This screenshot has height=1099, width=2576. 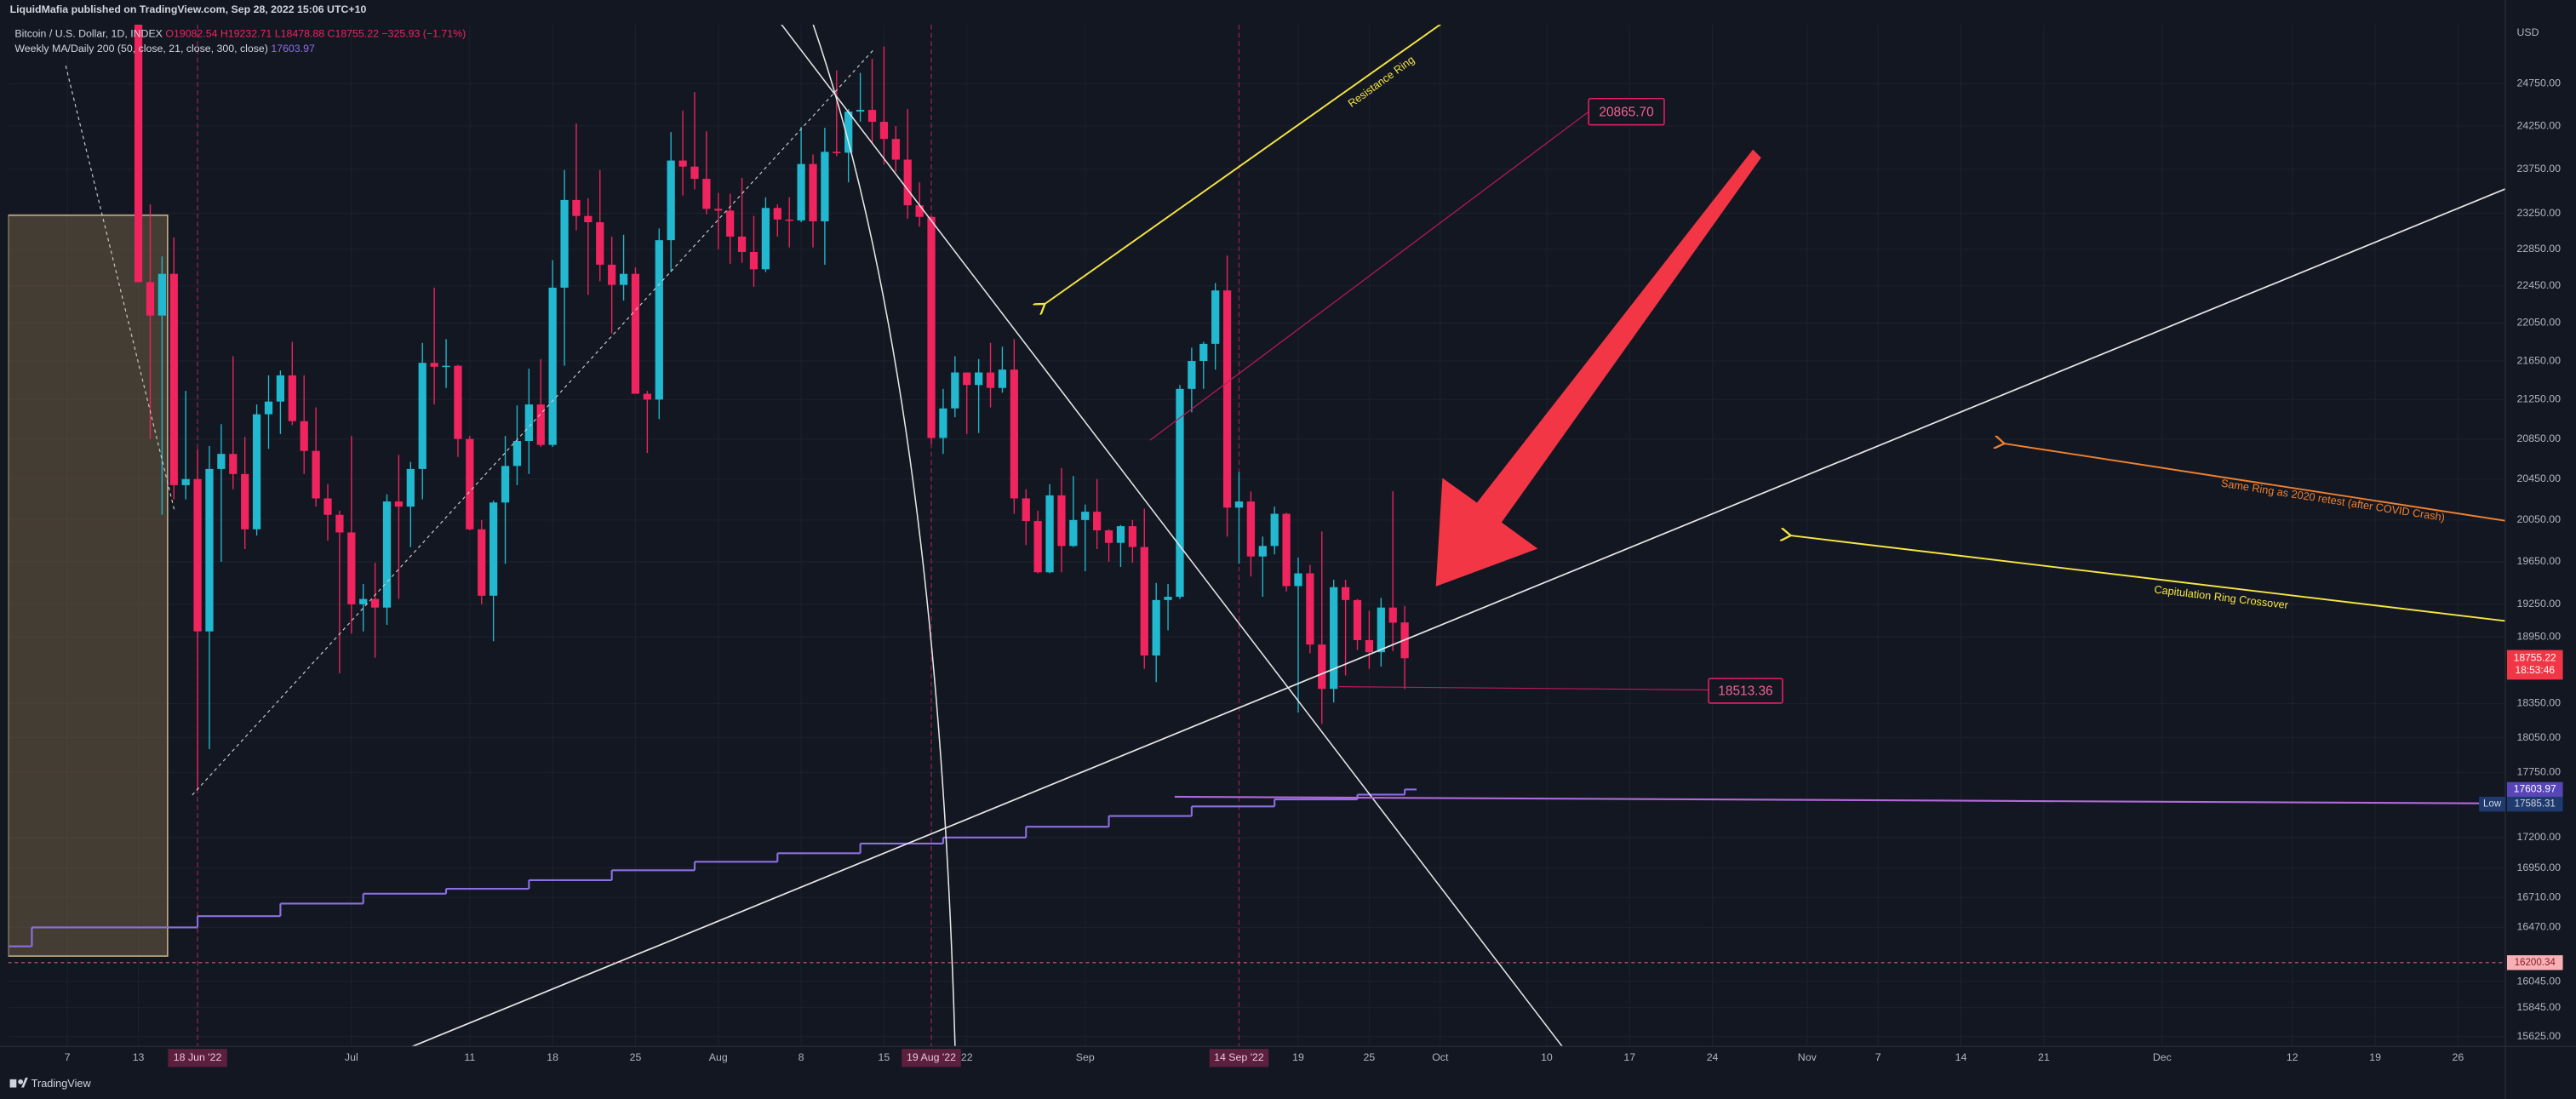 What do you see at coordinates (61, 1083) in the screenshot?
I see `footer-brand: TradingView` at bounding box center [61, 1083].